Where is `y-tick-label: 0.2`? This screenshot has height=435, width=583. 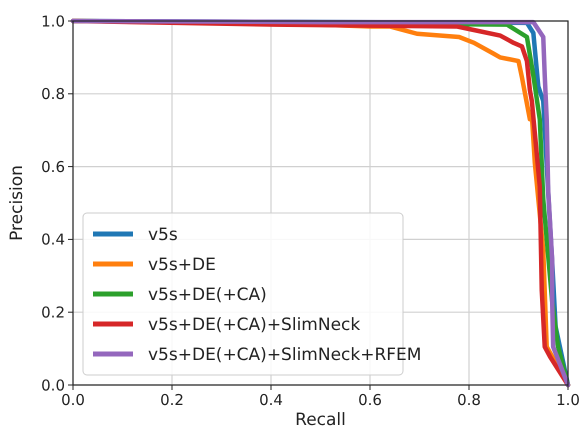
y-tick-label: 0.2 is located at coordinates (53, 312).